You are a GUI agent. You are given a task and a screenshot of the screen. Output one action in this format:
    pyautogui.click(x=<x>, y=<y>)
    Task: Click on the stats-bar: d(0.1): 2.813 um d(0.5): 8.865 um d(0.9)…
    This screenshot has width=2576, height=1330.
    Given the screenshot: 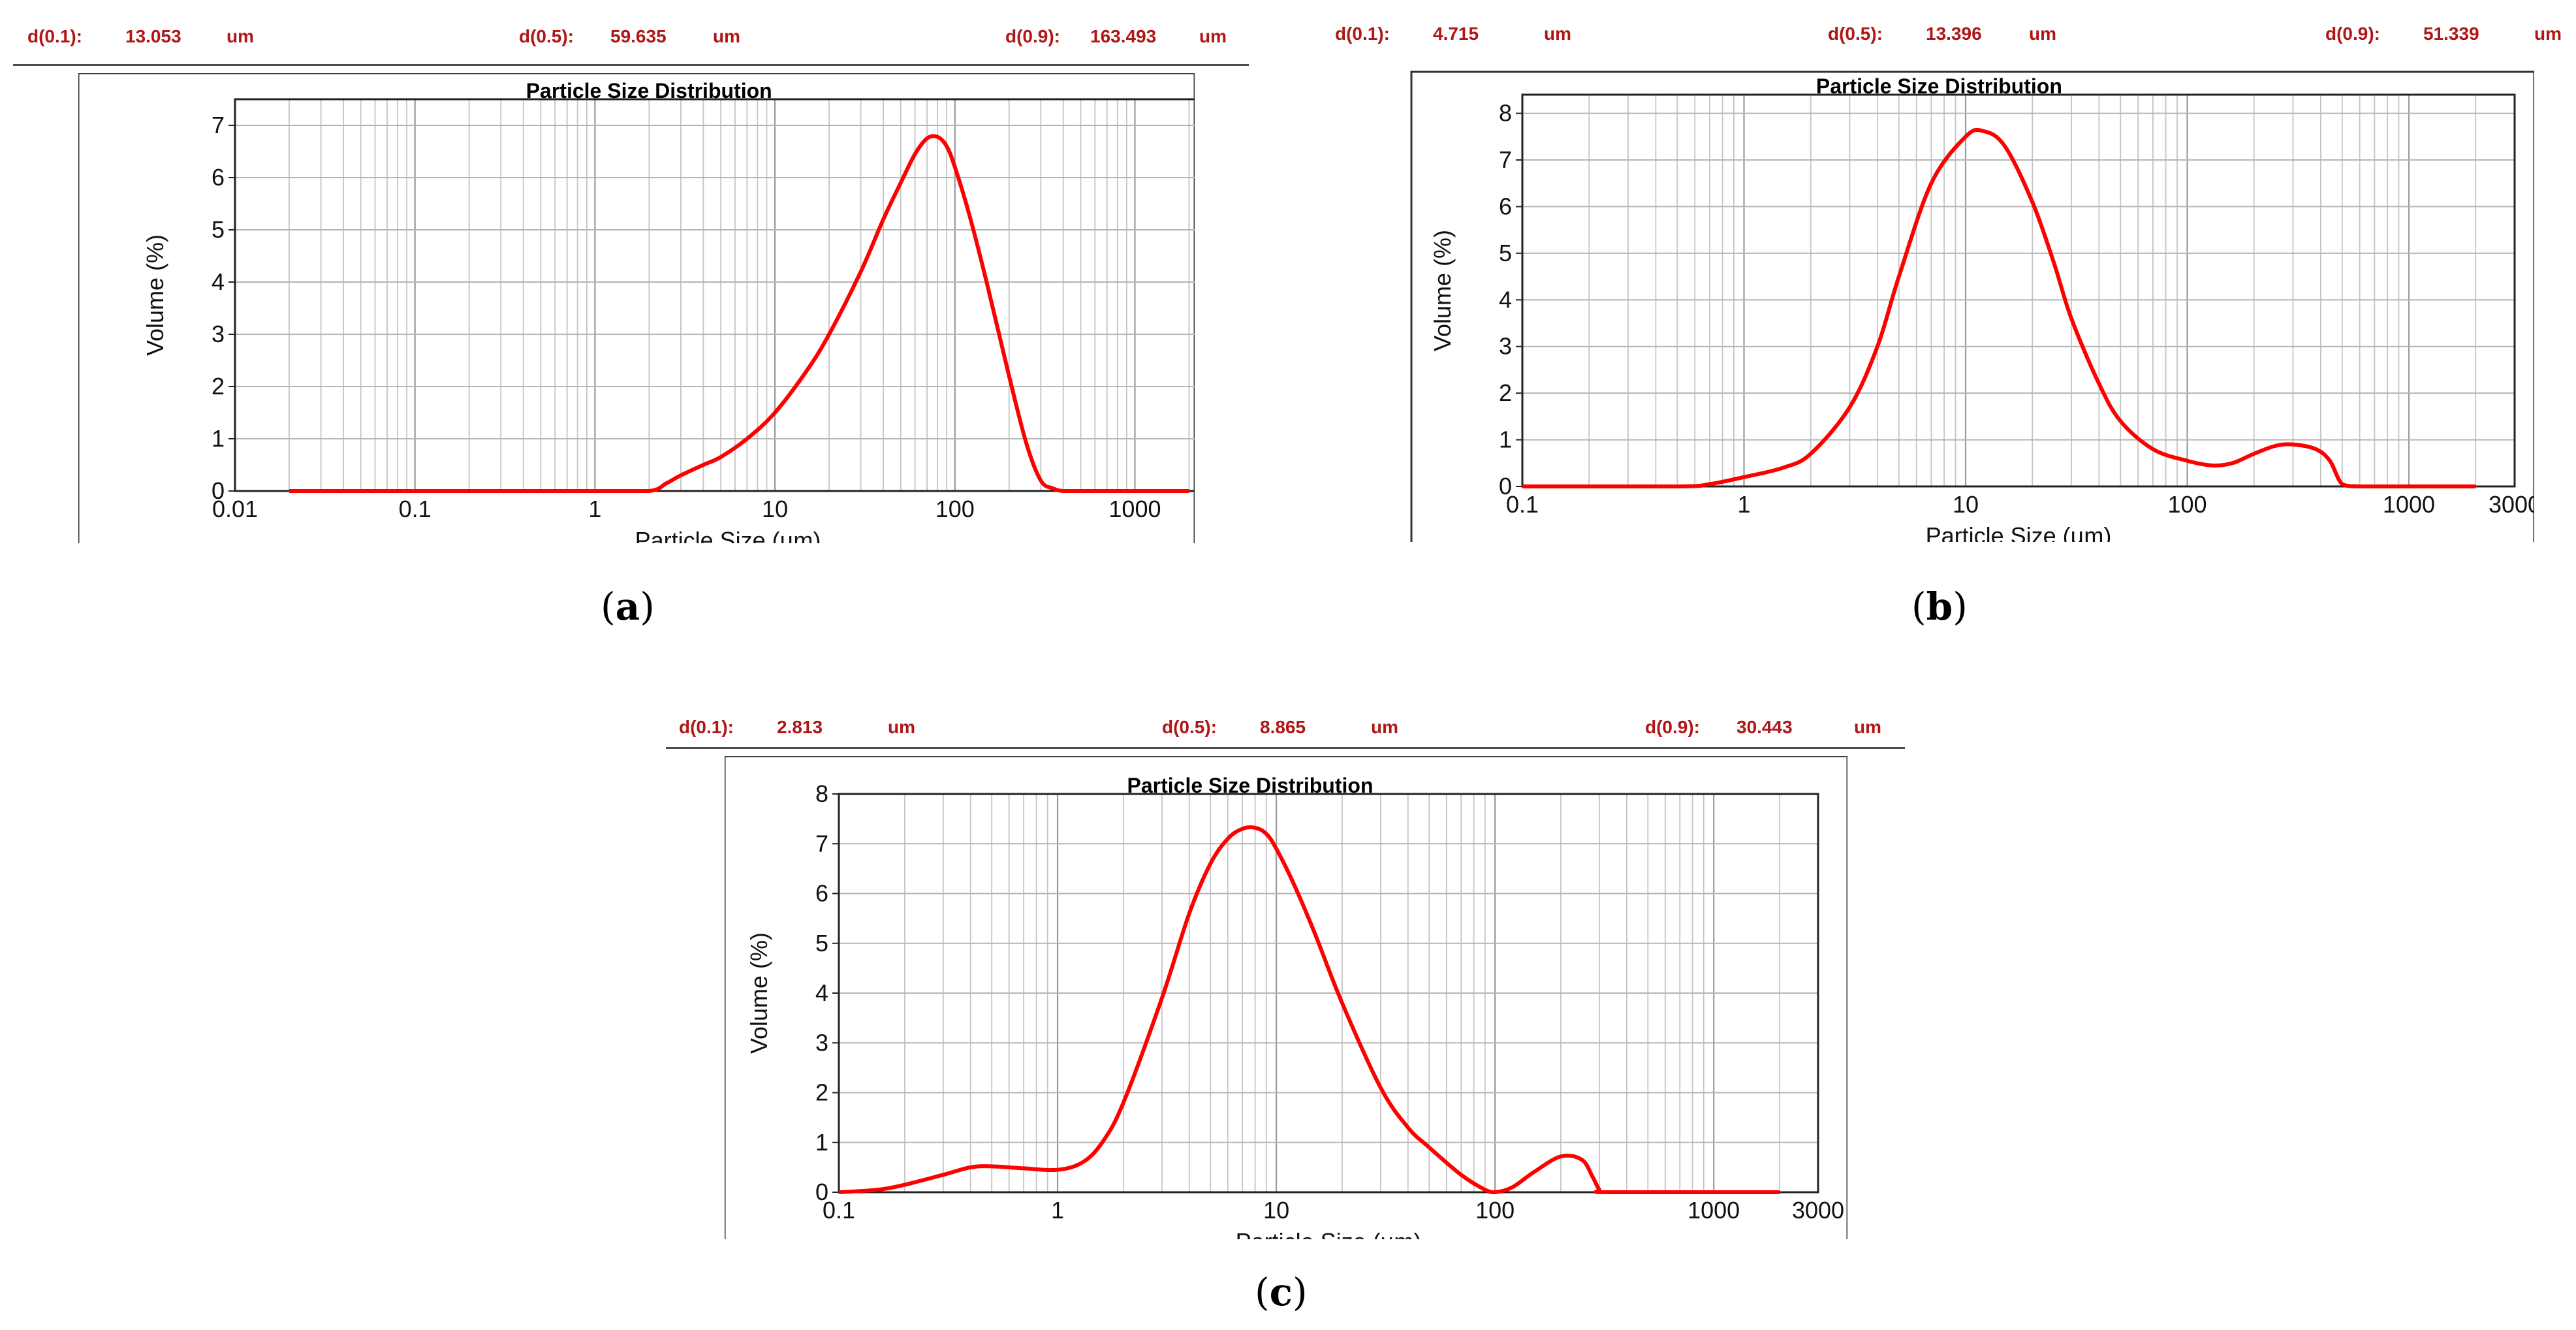 What is the action you would take?
    pyautogui.click(x=1289, y=720)
    